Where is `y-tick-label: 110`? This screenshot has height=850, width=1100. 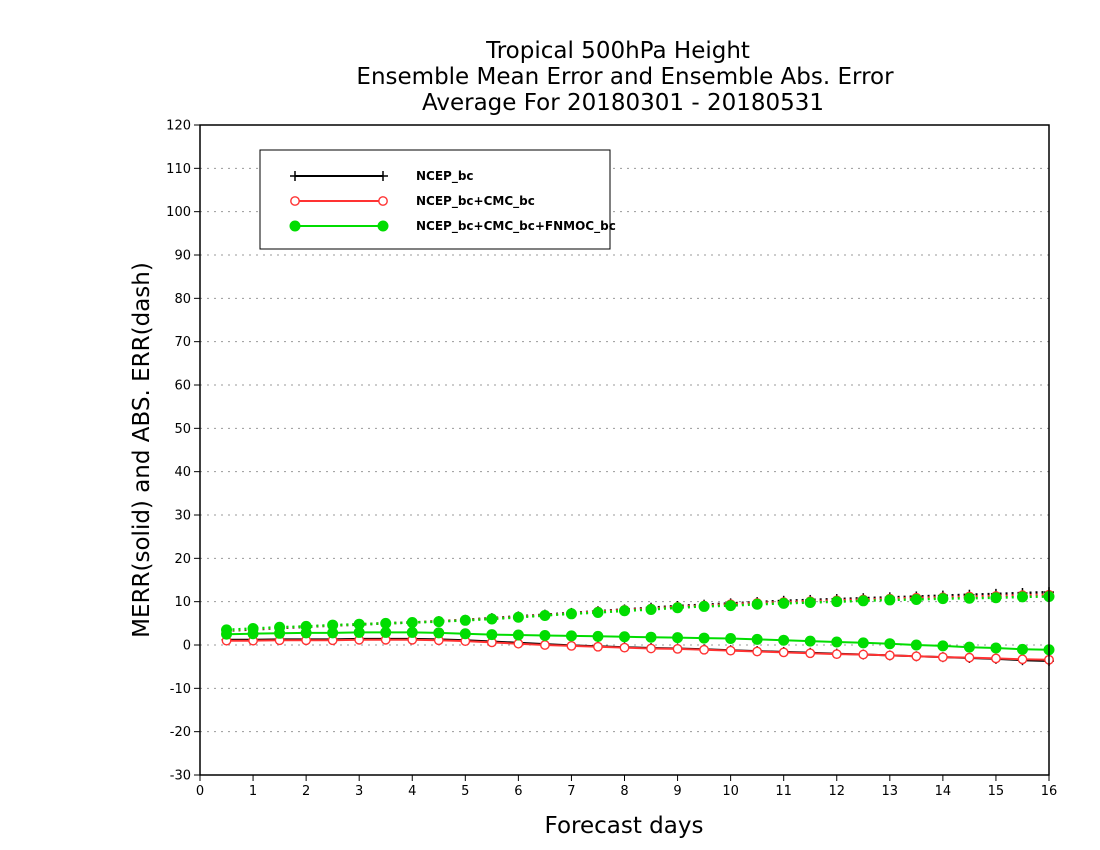
y-tick-label: 110 is located at coordinates (178, 169).